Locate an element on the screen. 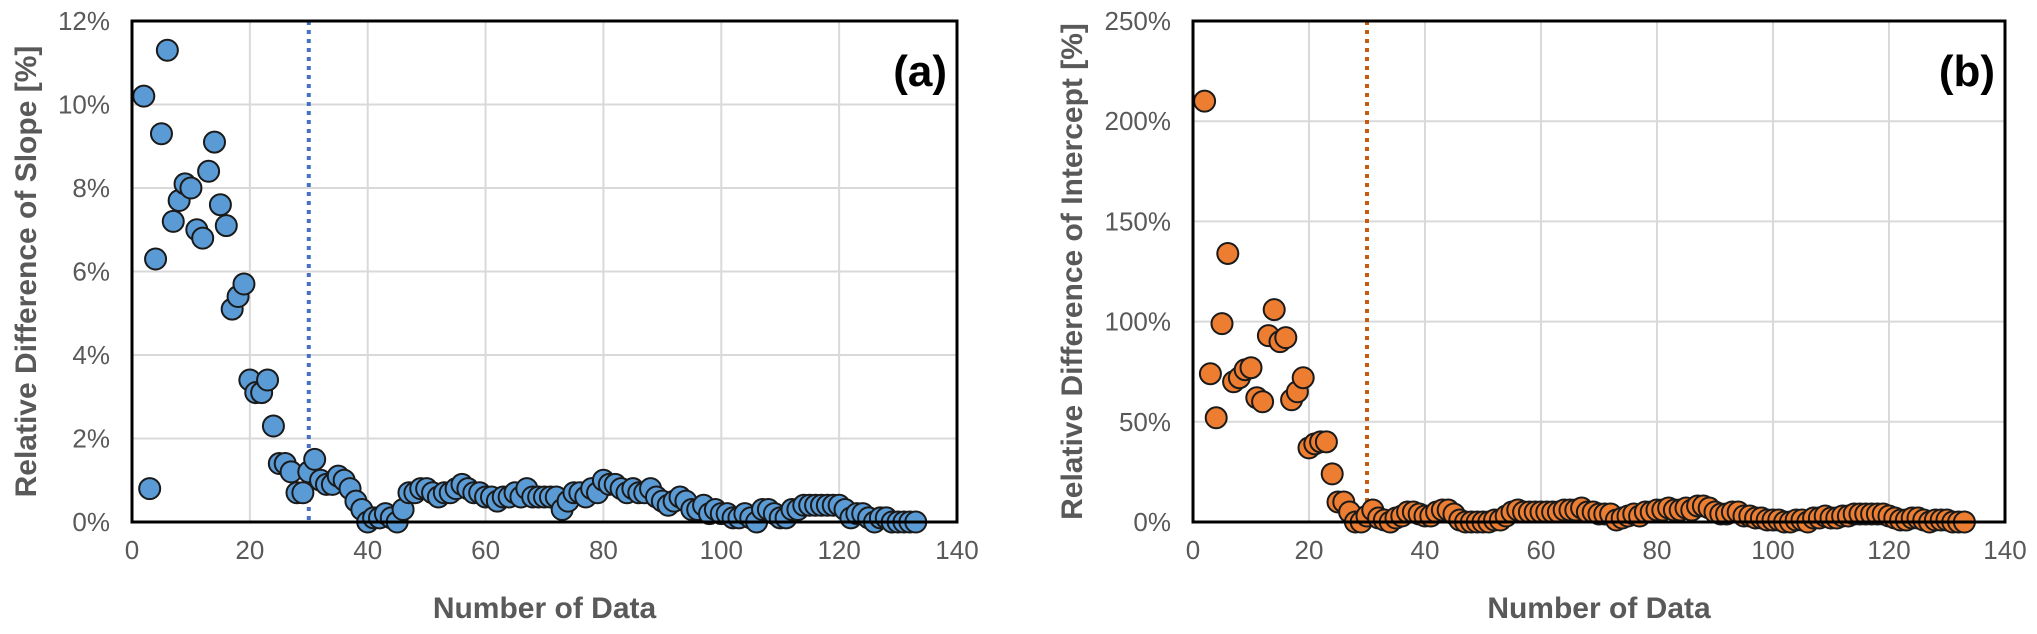 This screenshot has width=2037, height=634. y-tick-labels: 0% 50% 100% 150% 200% 250% is located at coordinates (1138, 271).